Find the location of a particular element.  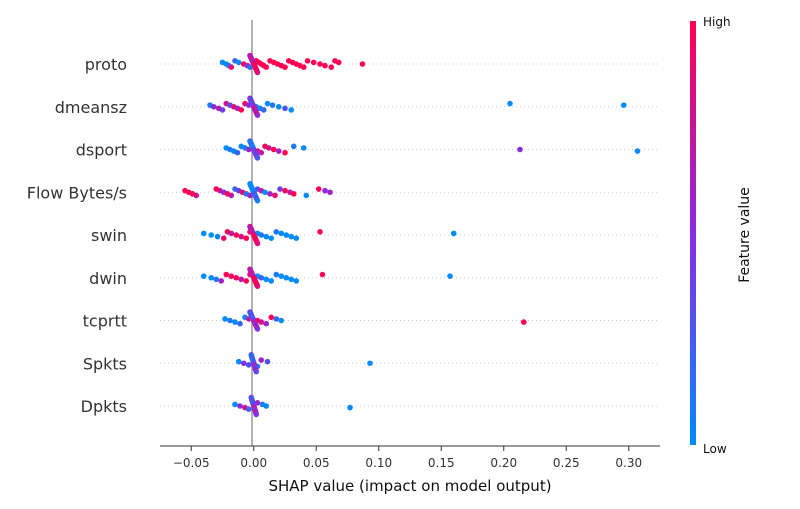

feature-label: Flow Bytes/s is located at coordinates (77, 192).